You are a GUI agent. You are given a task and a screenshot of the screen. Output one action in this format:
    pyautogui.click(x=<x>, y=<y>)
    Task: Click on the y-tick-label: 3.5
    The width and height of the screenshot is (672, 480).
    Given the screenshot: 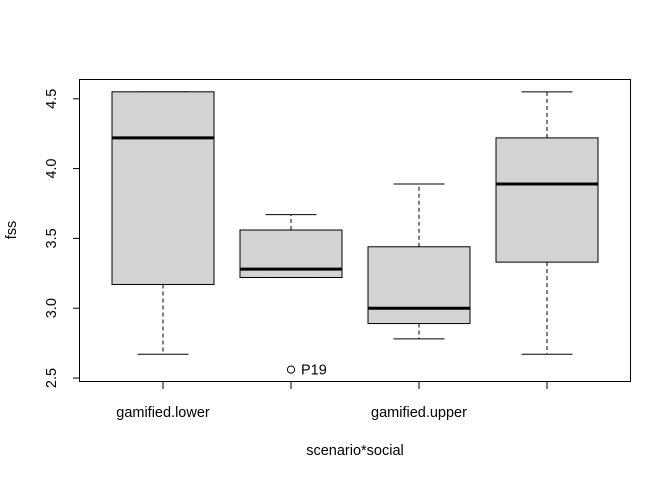 What is the action you would take?
    pyautogui.click(x=52, y=238)
    